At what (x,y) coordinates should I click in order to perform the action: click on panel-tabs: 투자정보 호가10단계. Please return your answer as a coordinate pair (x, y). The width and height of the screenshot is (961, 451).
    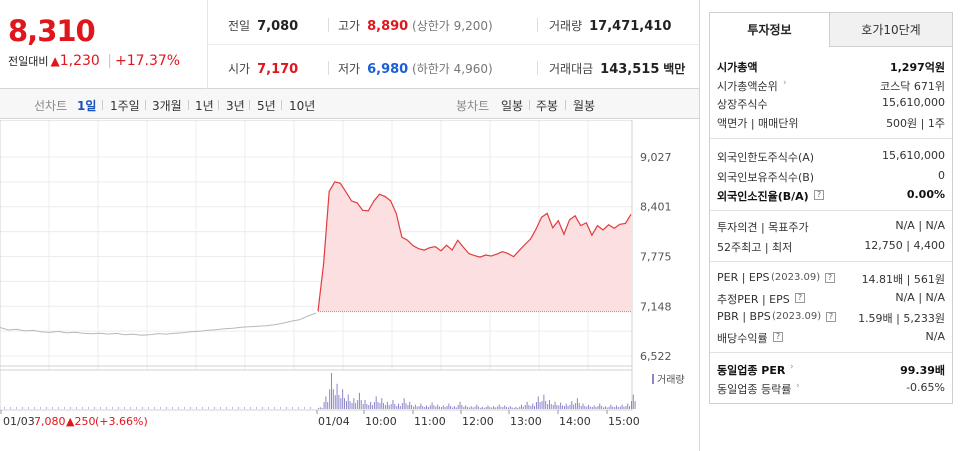
    Looking at the image, I should click on (831, 30).